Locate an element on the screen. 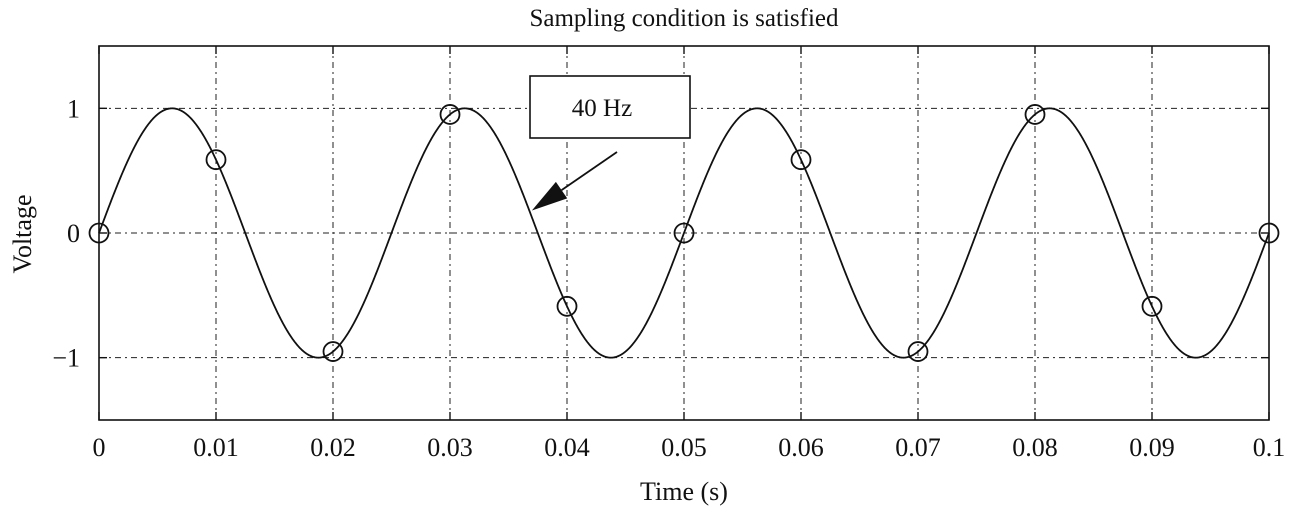 The image size is (1297, 510). x-tick-label: 0.07 is located at coordinates (918, 447).